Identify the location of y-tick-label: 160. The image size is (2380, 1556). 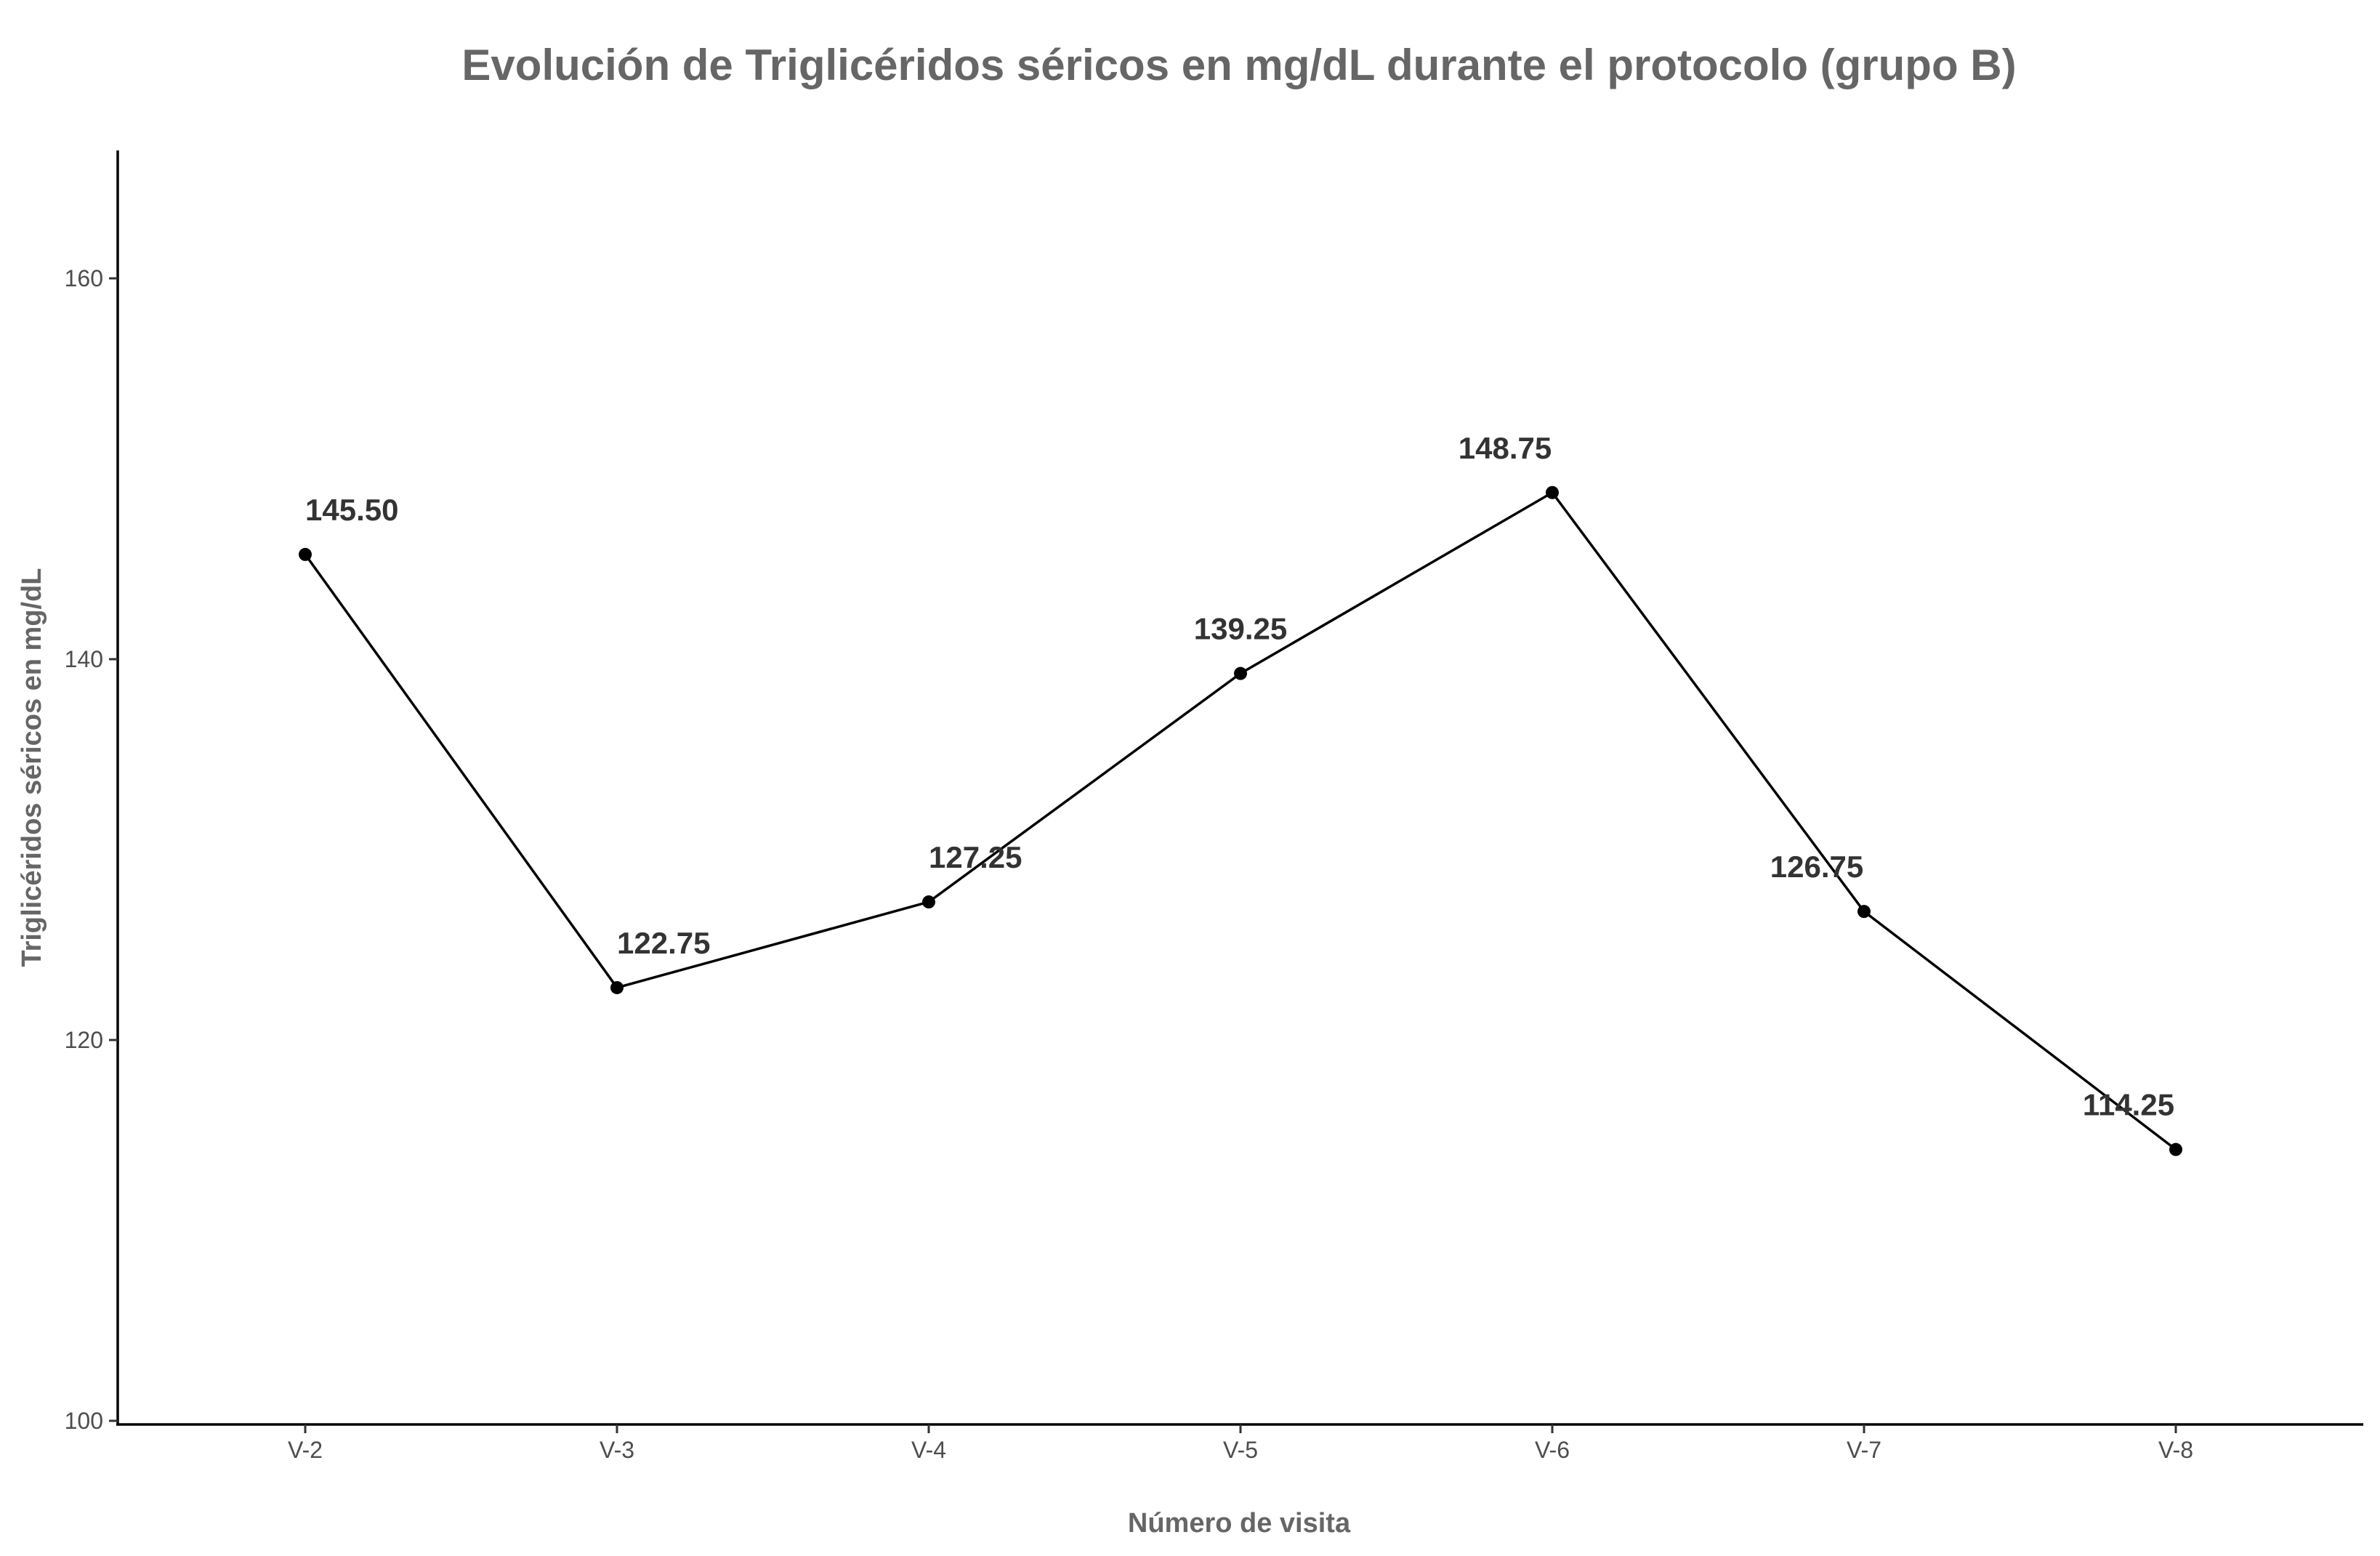
(84, 278).